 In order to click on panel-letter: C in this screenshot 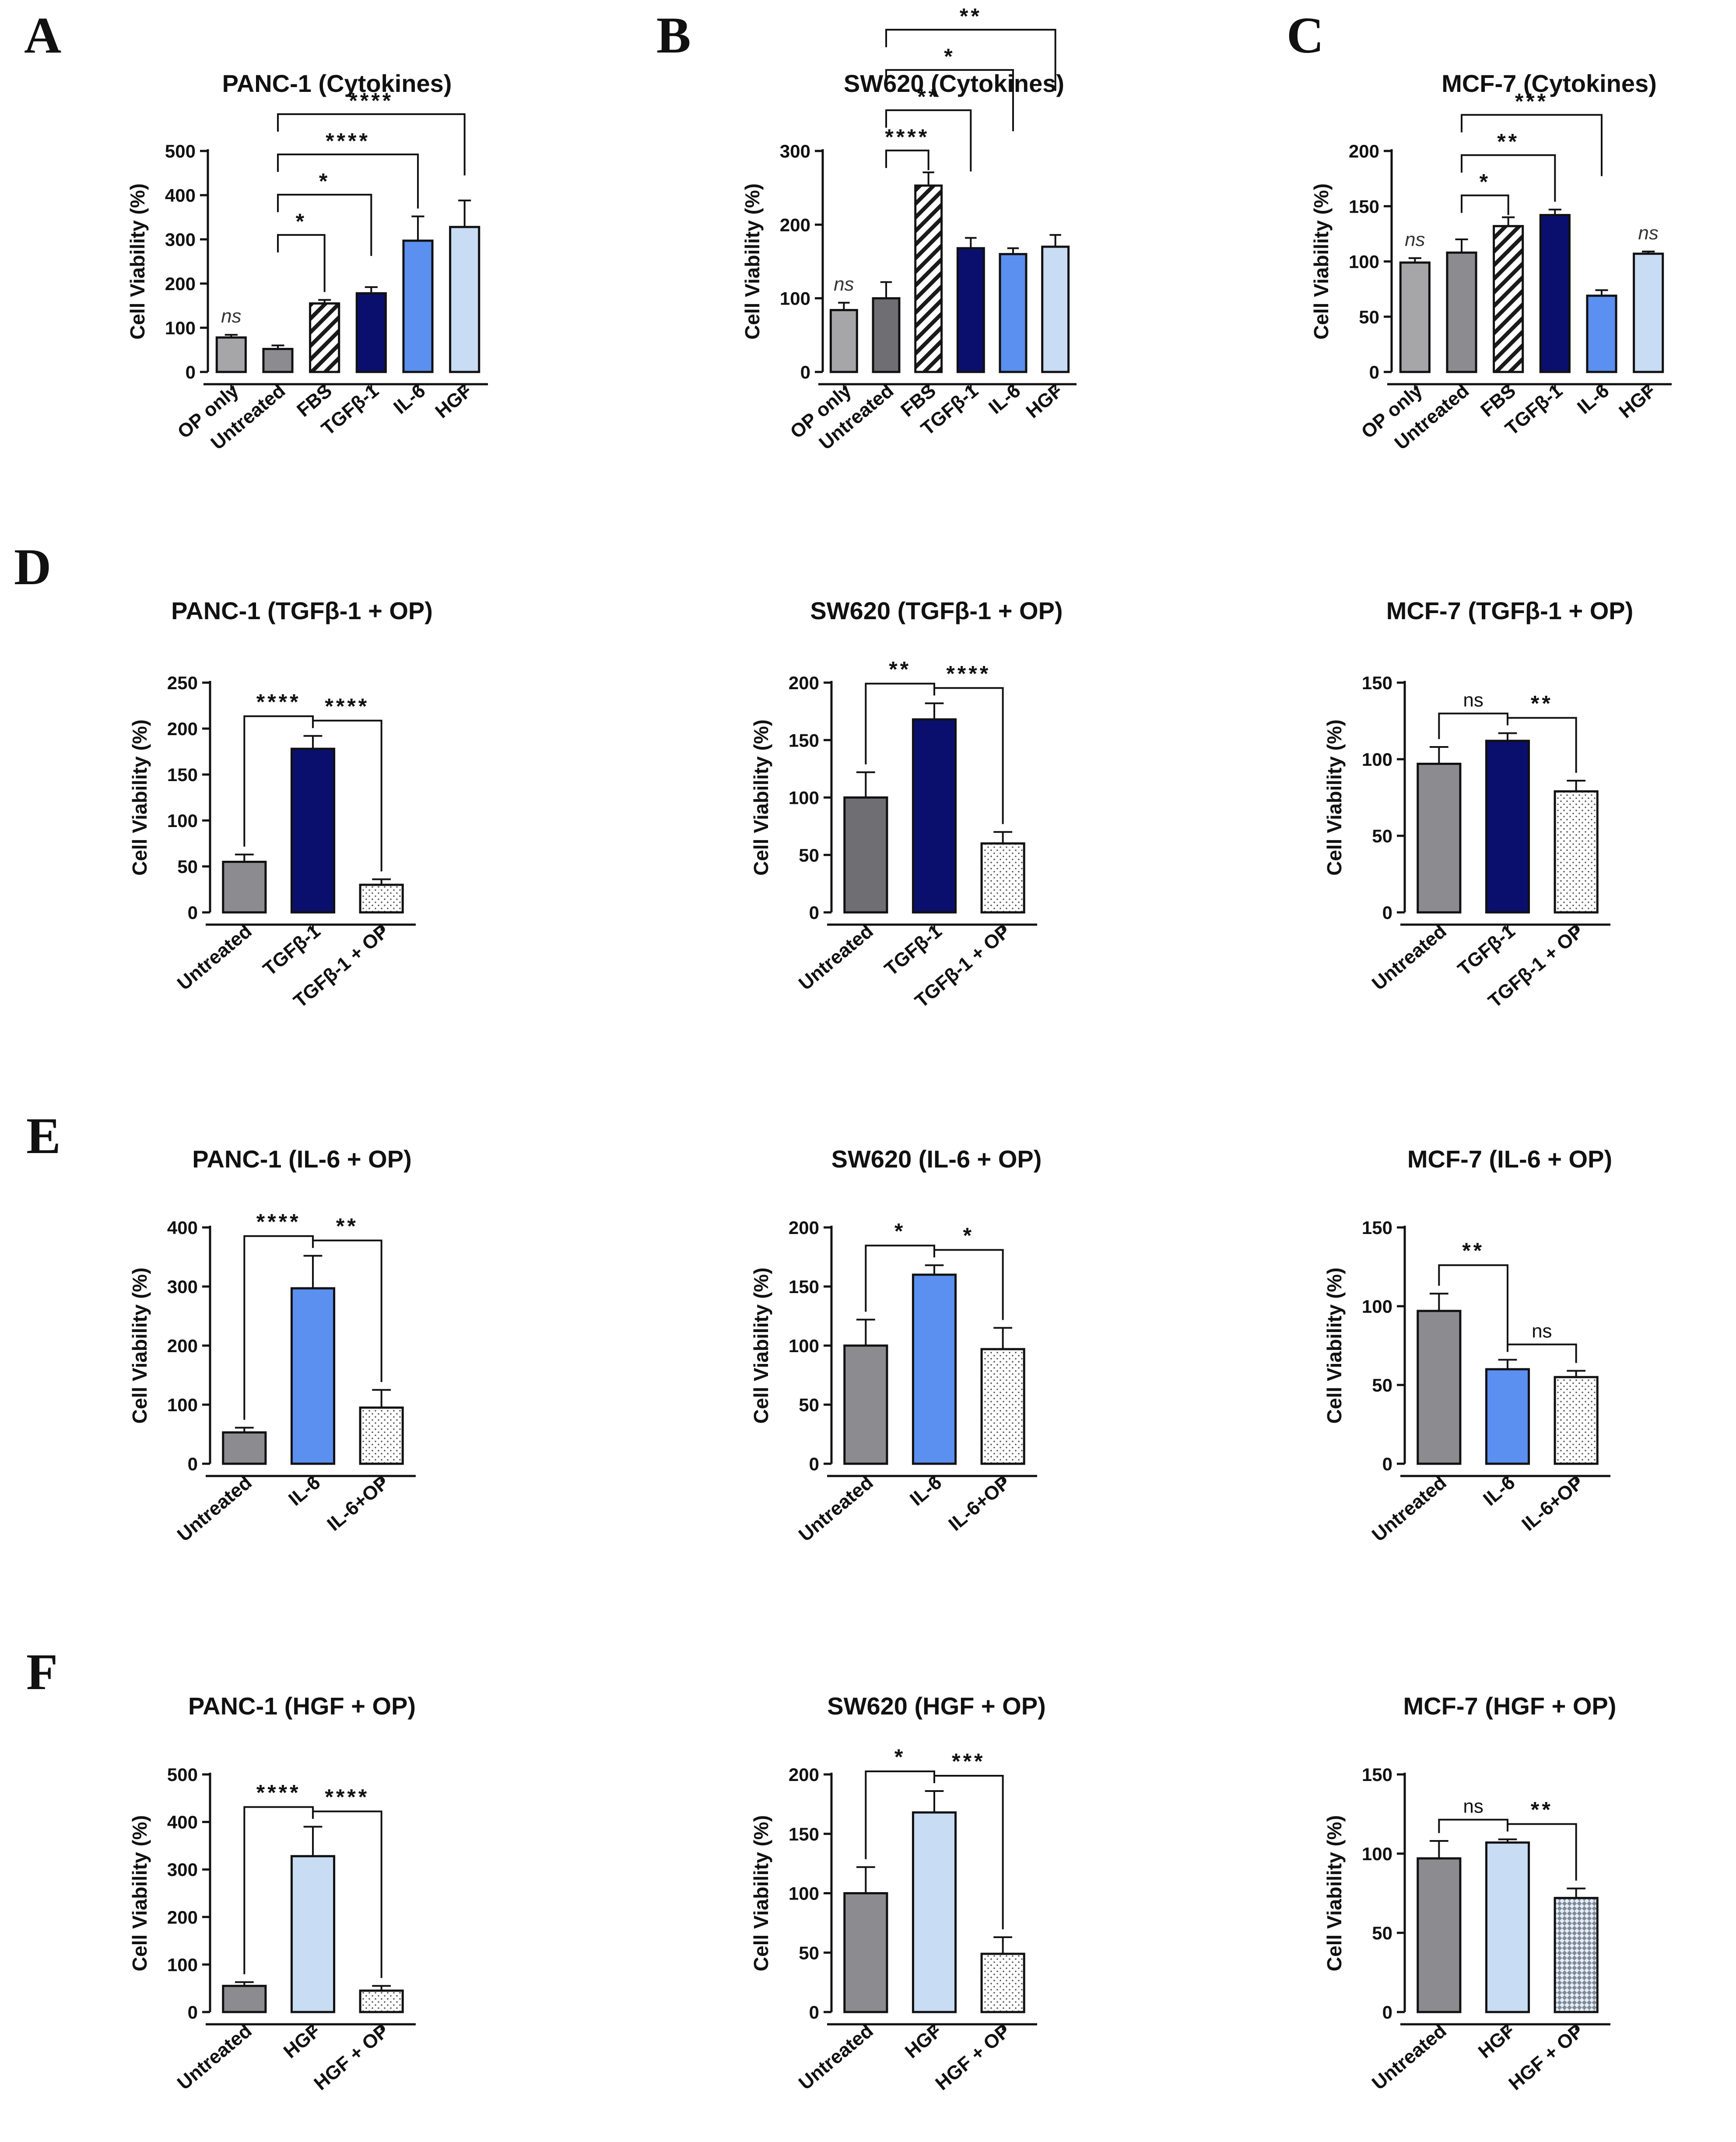, I will do `click(1305, 35)`.